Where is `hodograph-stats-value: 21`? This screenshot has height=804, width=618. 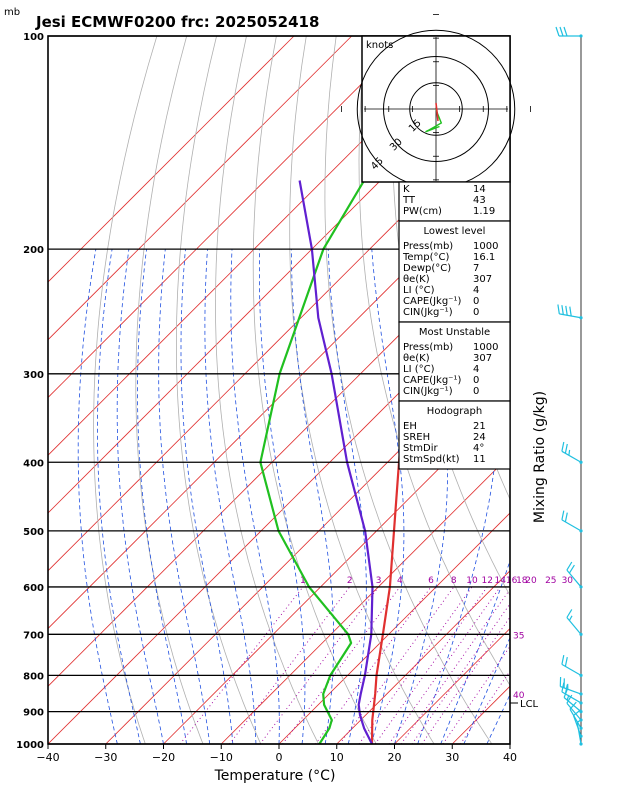 hodograph-stats-value: 21 is located at coordinates (479, 426).